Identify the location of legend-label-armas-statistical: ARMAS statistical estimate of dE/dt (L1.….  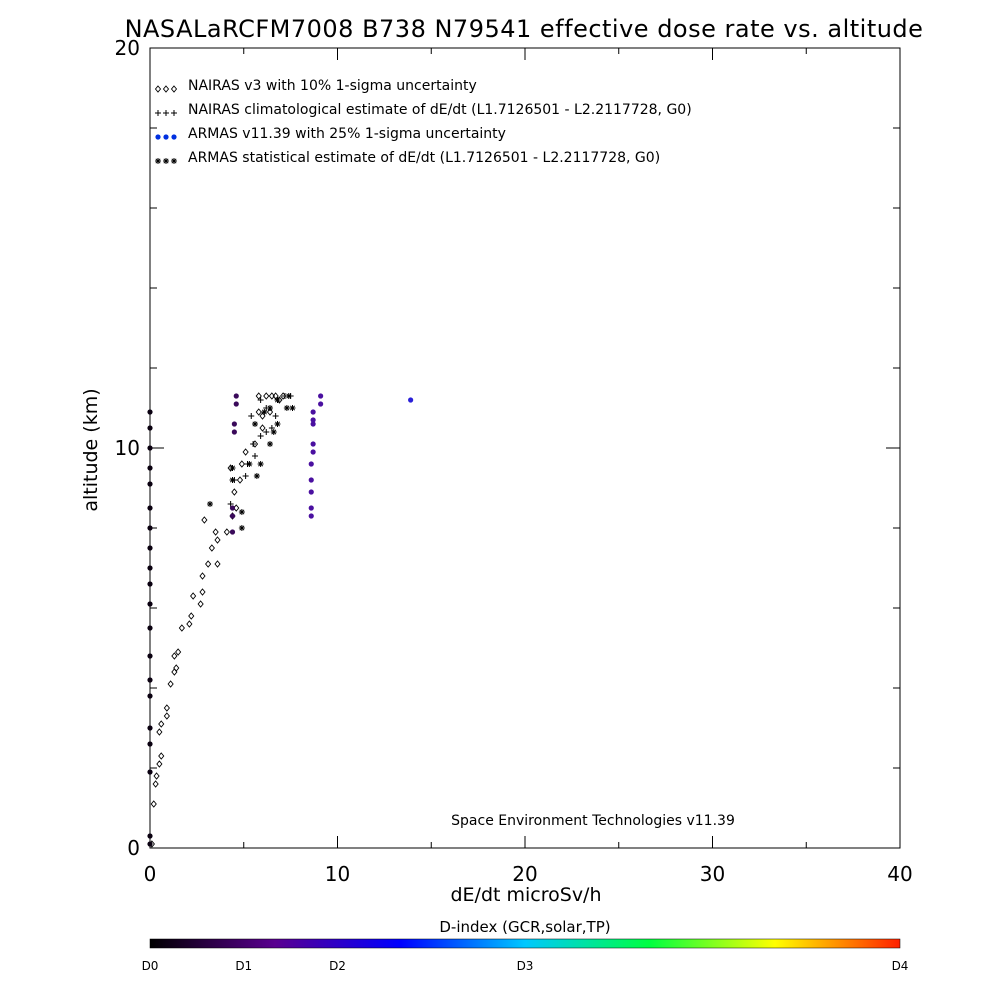
(424, 158).